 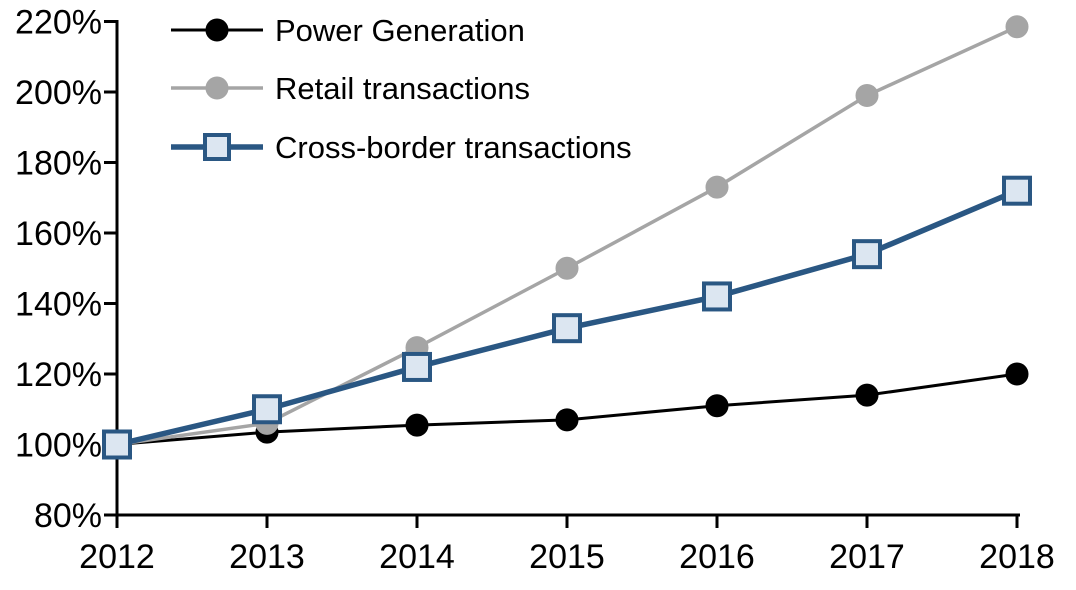 What do you see at coordinates (1017, 557) in the screenshot?
I see `x-tick-label: 2018` at bounding box center [1017, 557].